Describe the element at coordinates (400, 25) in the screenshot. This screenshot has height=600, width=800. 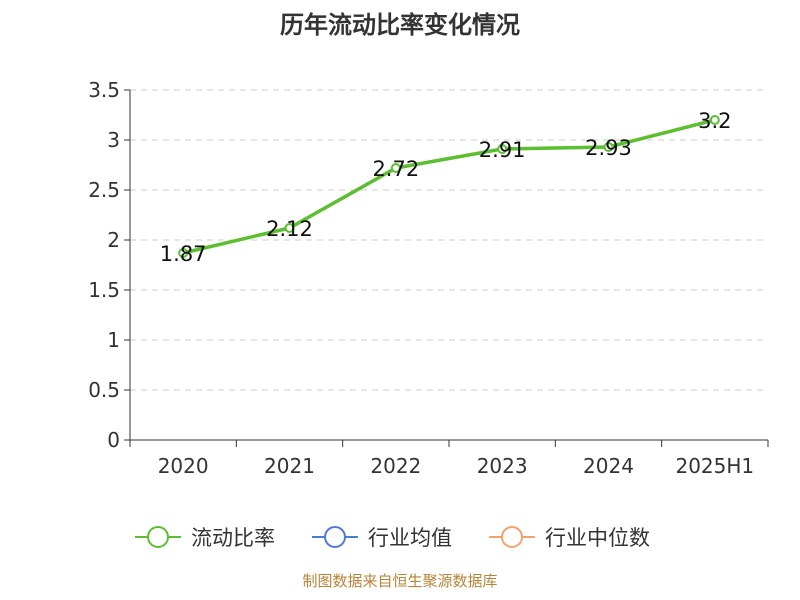
I see `chart-title: 历年流动比率变化情况` at that location.